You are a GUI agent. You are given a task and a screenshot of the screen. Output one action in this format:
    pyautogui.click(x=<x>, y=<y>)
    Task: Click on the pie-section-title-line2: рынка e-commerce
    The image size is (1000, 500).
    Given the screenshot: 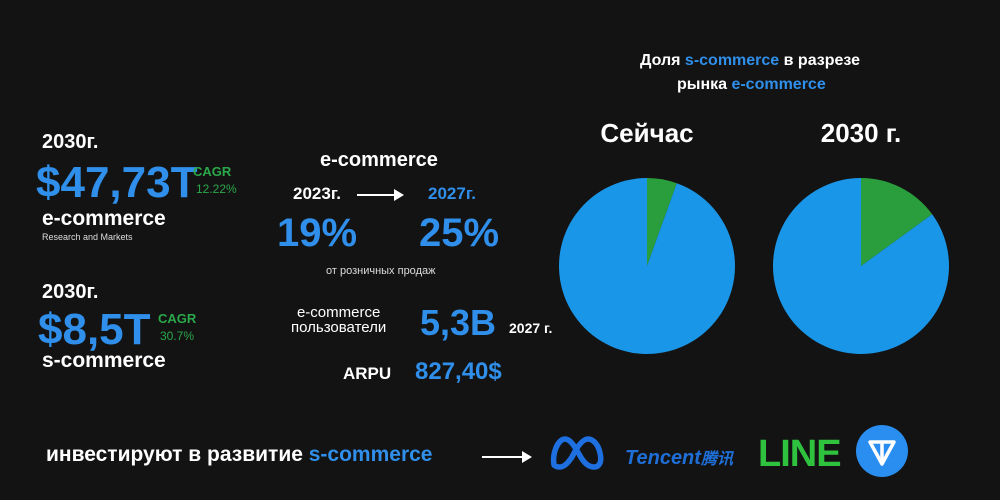 What is the action you would take?
    pyautogui.click(x=751, y=85)
    